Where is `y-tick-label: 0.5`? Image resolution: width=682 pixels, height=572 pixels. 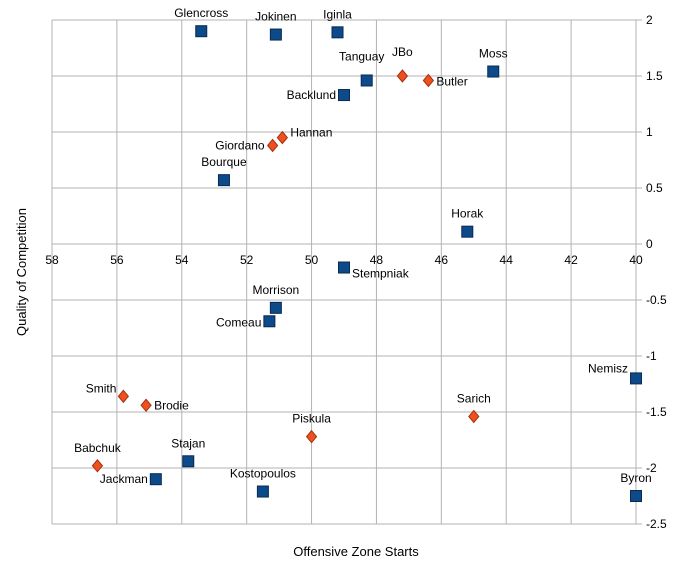
y-tick-label: 0.5 is located at coordinates (654, 188).